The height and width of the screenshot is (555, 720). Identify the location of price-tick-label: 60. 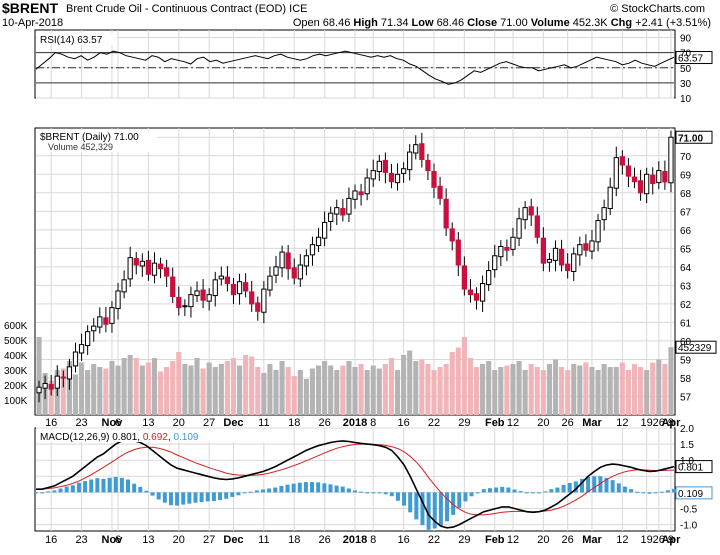
(686, 342).